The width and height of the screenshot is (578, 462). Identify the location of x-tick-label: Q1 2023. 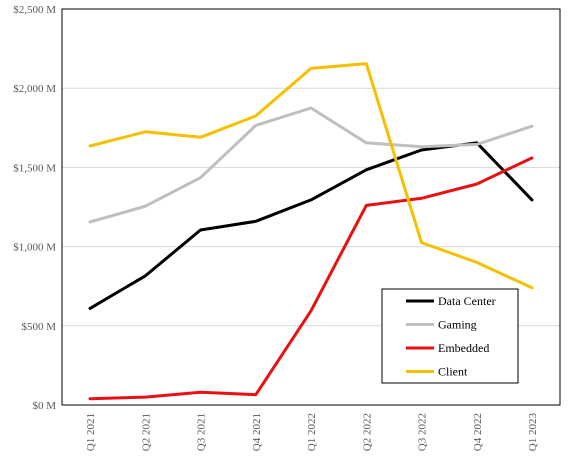
(533, 432).